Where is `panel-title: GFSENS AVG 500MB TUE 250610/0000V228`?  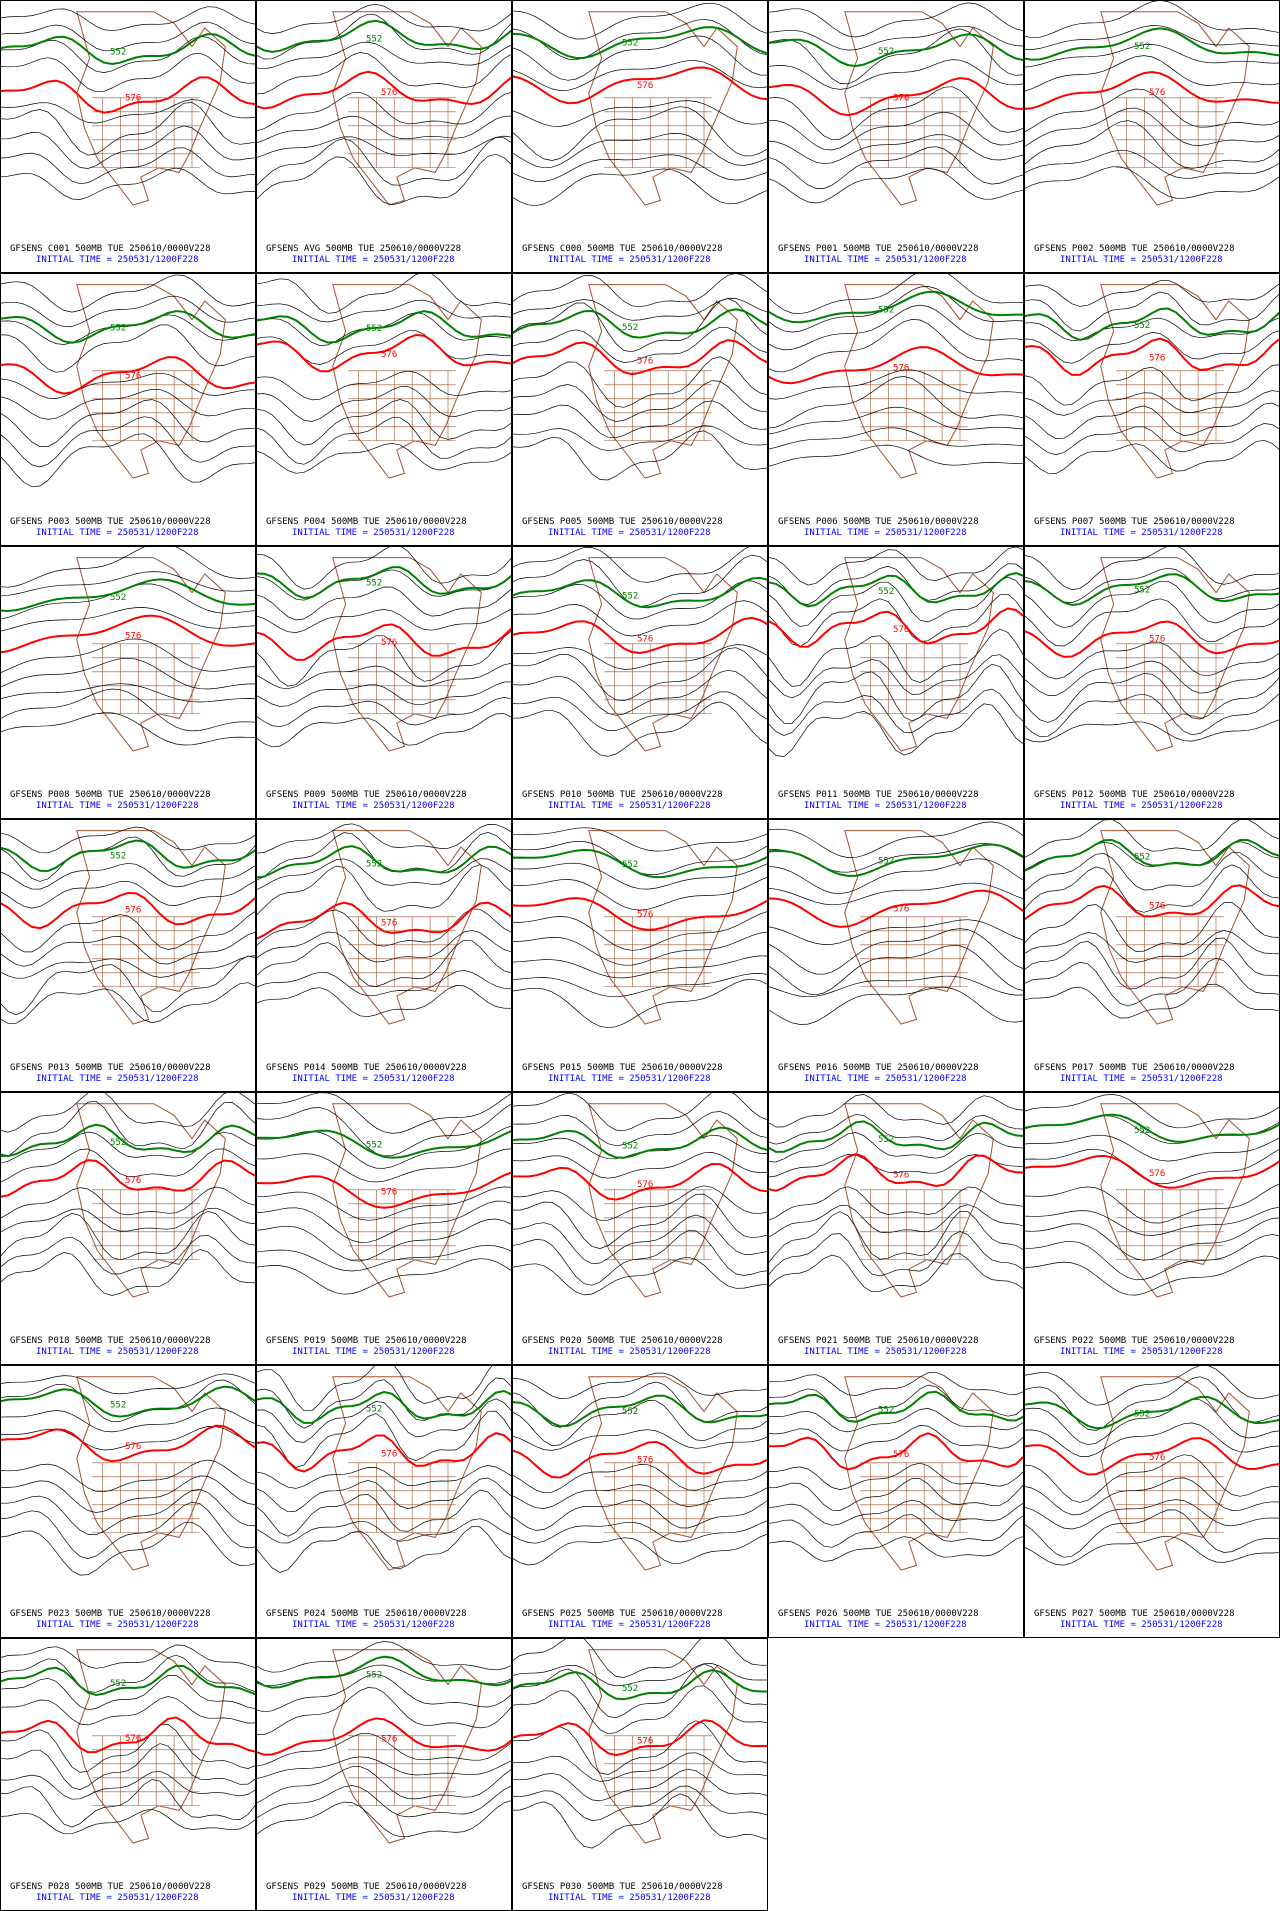 panel-title: GFSENS AVG 500MB TUE 250610/0000V228 is located at coordinates (363, 249).